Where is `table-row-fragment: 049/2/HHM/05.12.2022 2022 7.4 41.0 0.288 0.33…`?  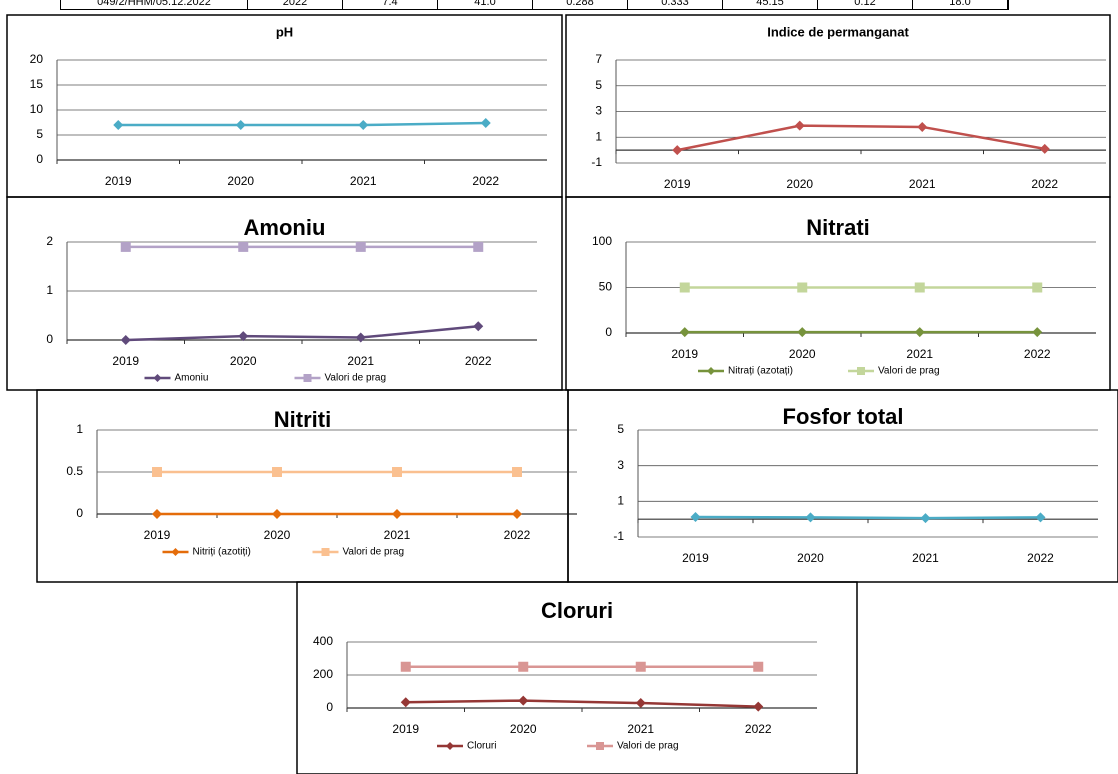
table-row-fragment: 049/2/HHM/05.12.2022 2022 7.4 41.0 0.288 0.33… is located at coordinates (534, 5).